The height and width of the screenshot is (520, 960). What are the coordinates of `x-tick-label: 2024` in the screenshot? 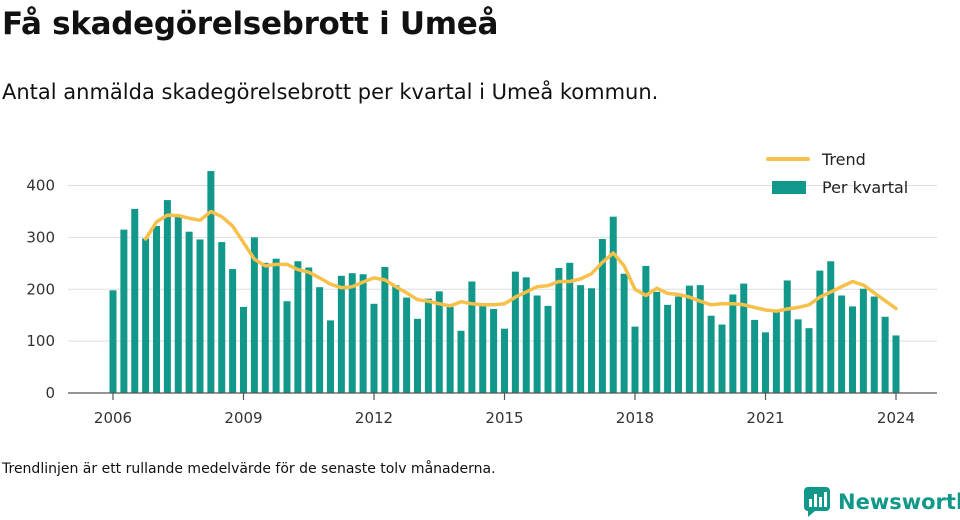 It's located at (896, 418).